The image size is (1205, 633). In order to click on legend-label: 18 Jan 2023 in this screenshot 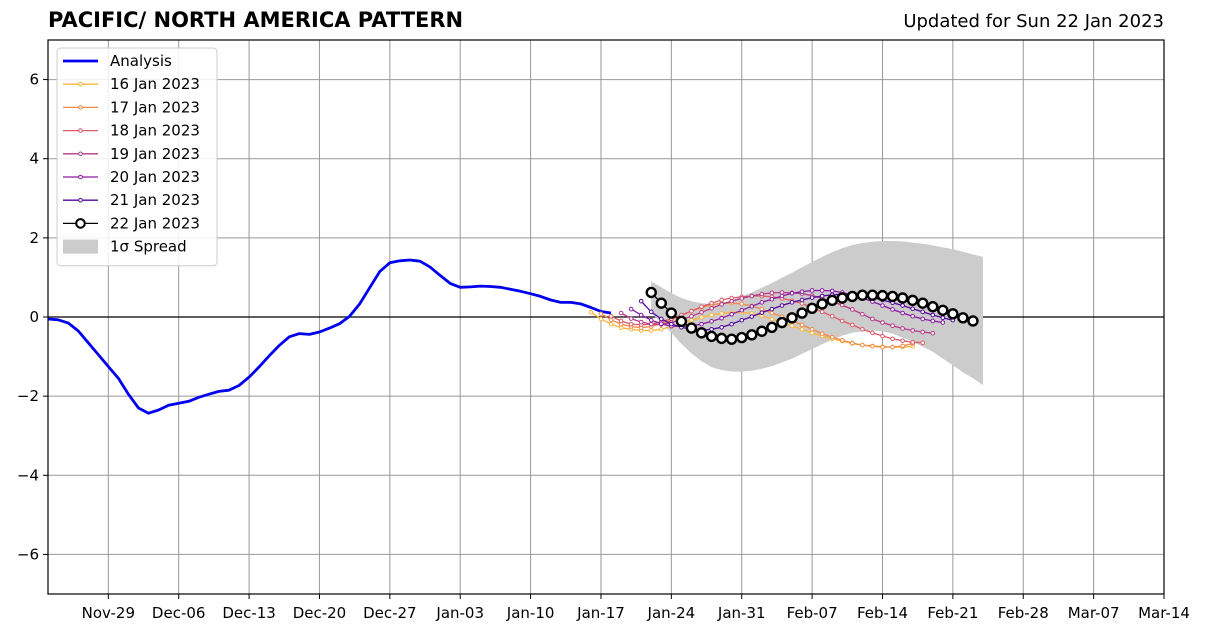, I will do `click(155, 131)`.